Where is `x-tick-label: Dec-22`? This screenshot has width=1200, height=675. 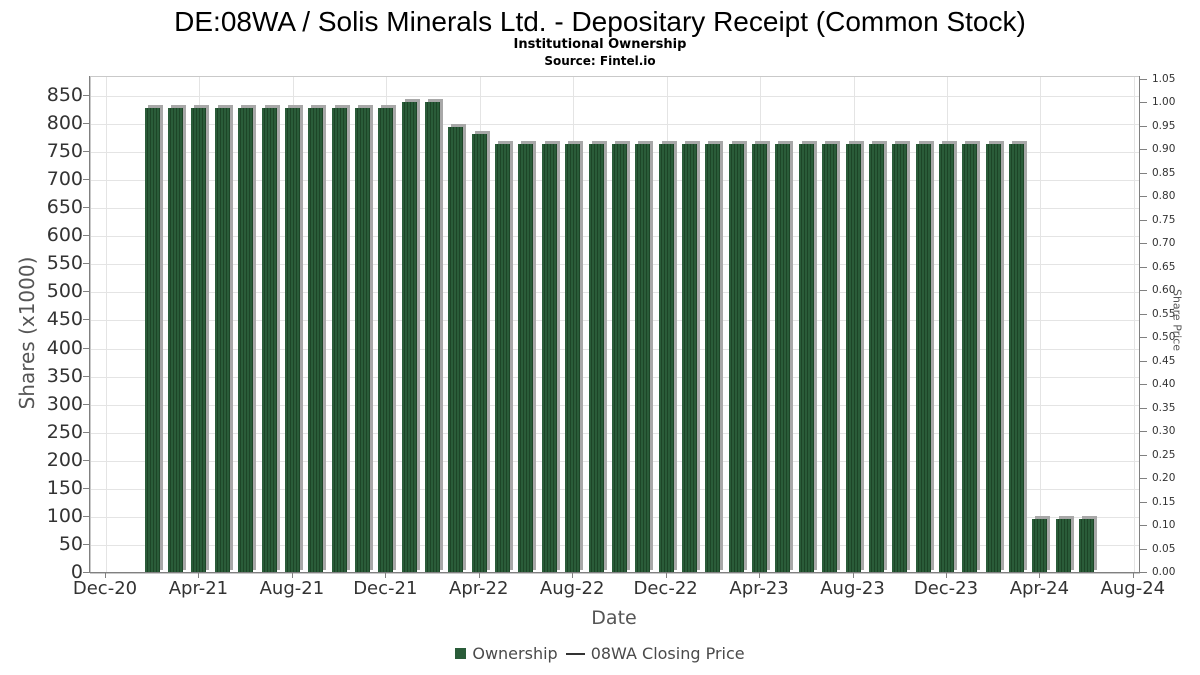
x-tick-label: Dec-22 is located at coordinates (665, 588).